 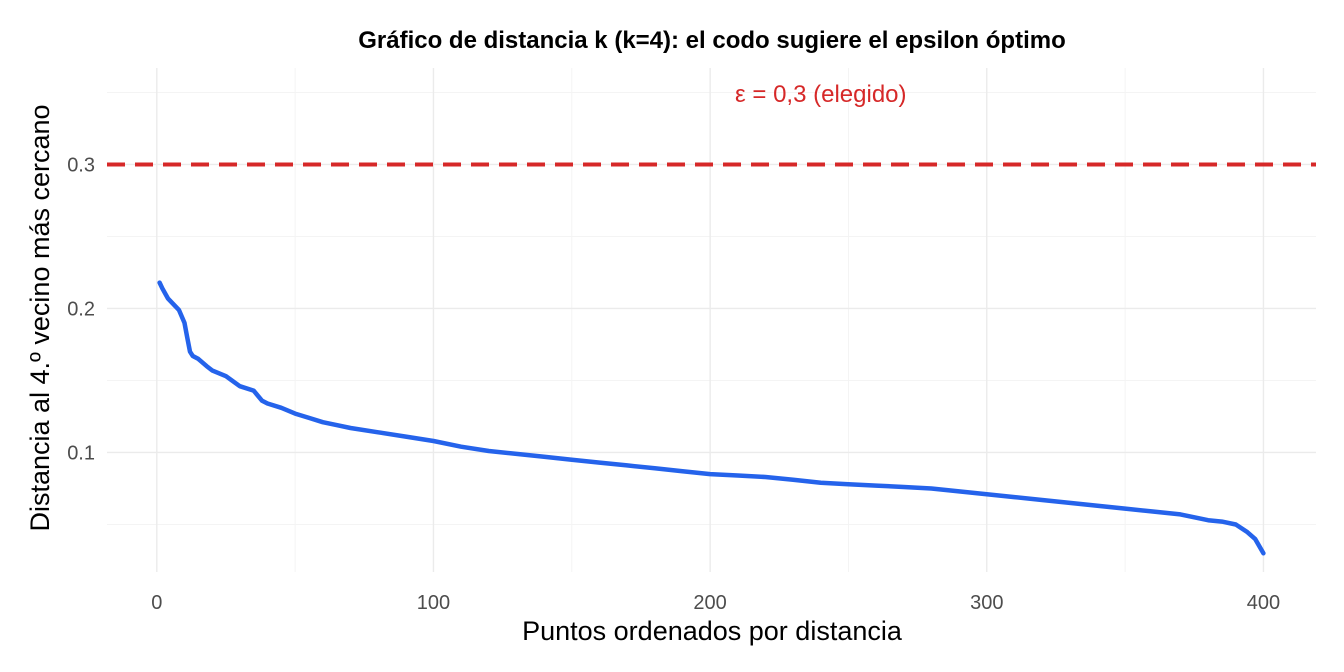 I want to click on epsilon-annotation: ε = 0,3 (elegido), so click(x=820, y=94).